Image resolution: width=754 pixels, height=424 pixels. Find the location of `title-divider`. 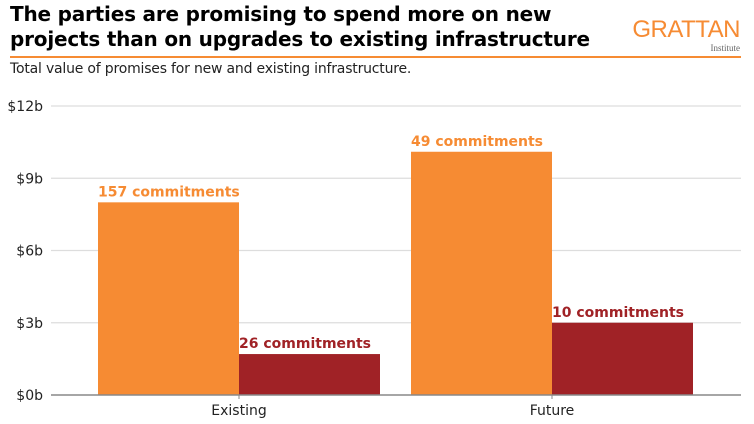

title-divider is located at coordinates (375, 57).